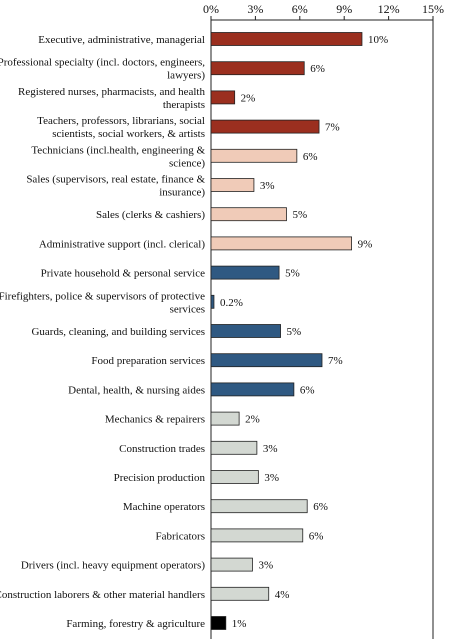  I want to click on x-tick-label: 3%, so click(255, 9).